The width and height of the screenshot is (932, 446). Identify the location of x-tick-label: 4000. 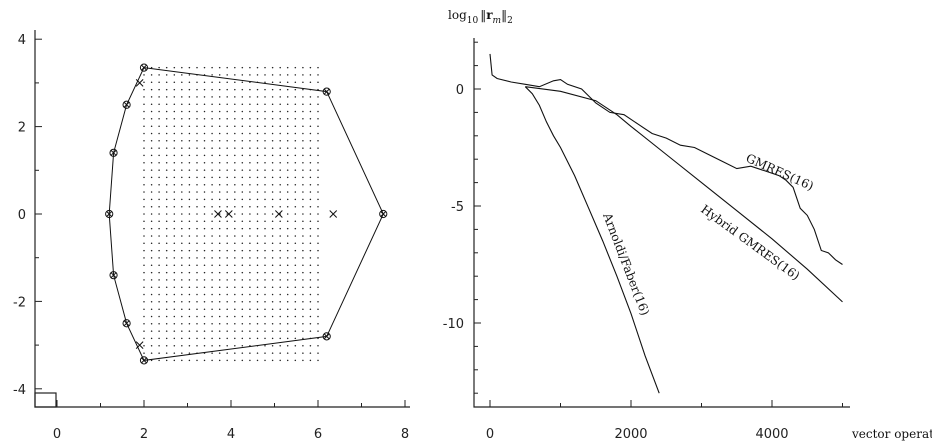
(771, 434).